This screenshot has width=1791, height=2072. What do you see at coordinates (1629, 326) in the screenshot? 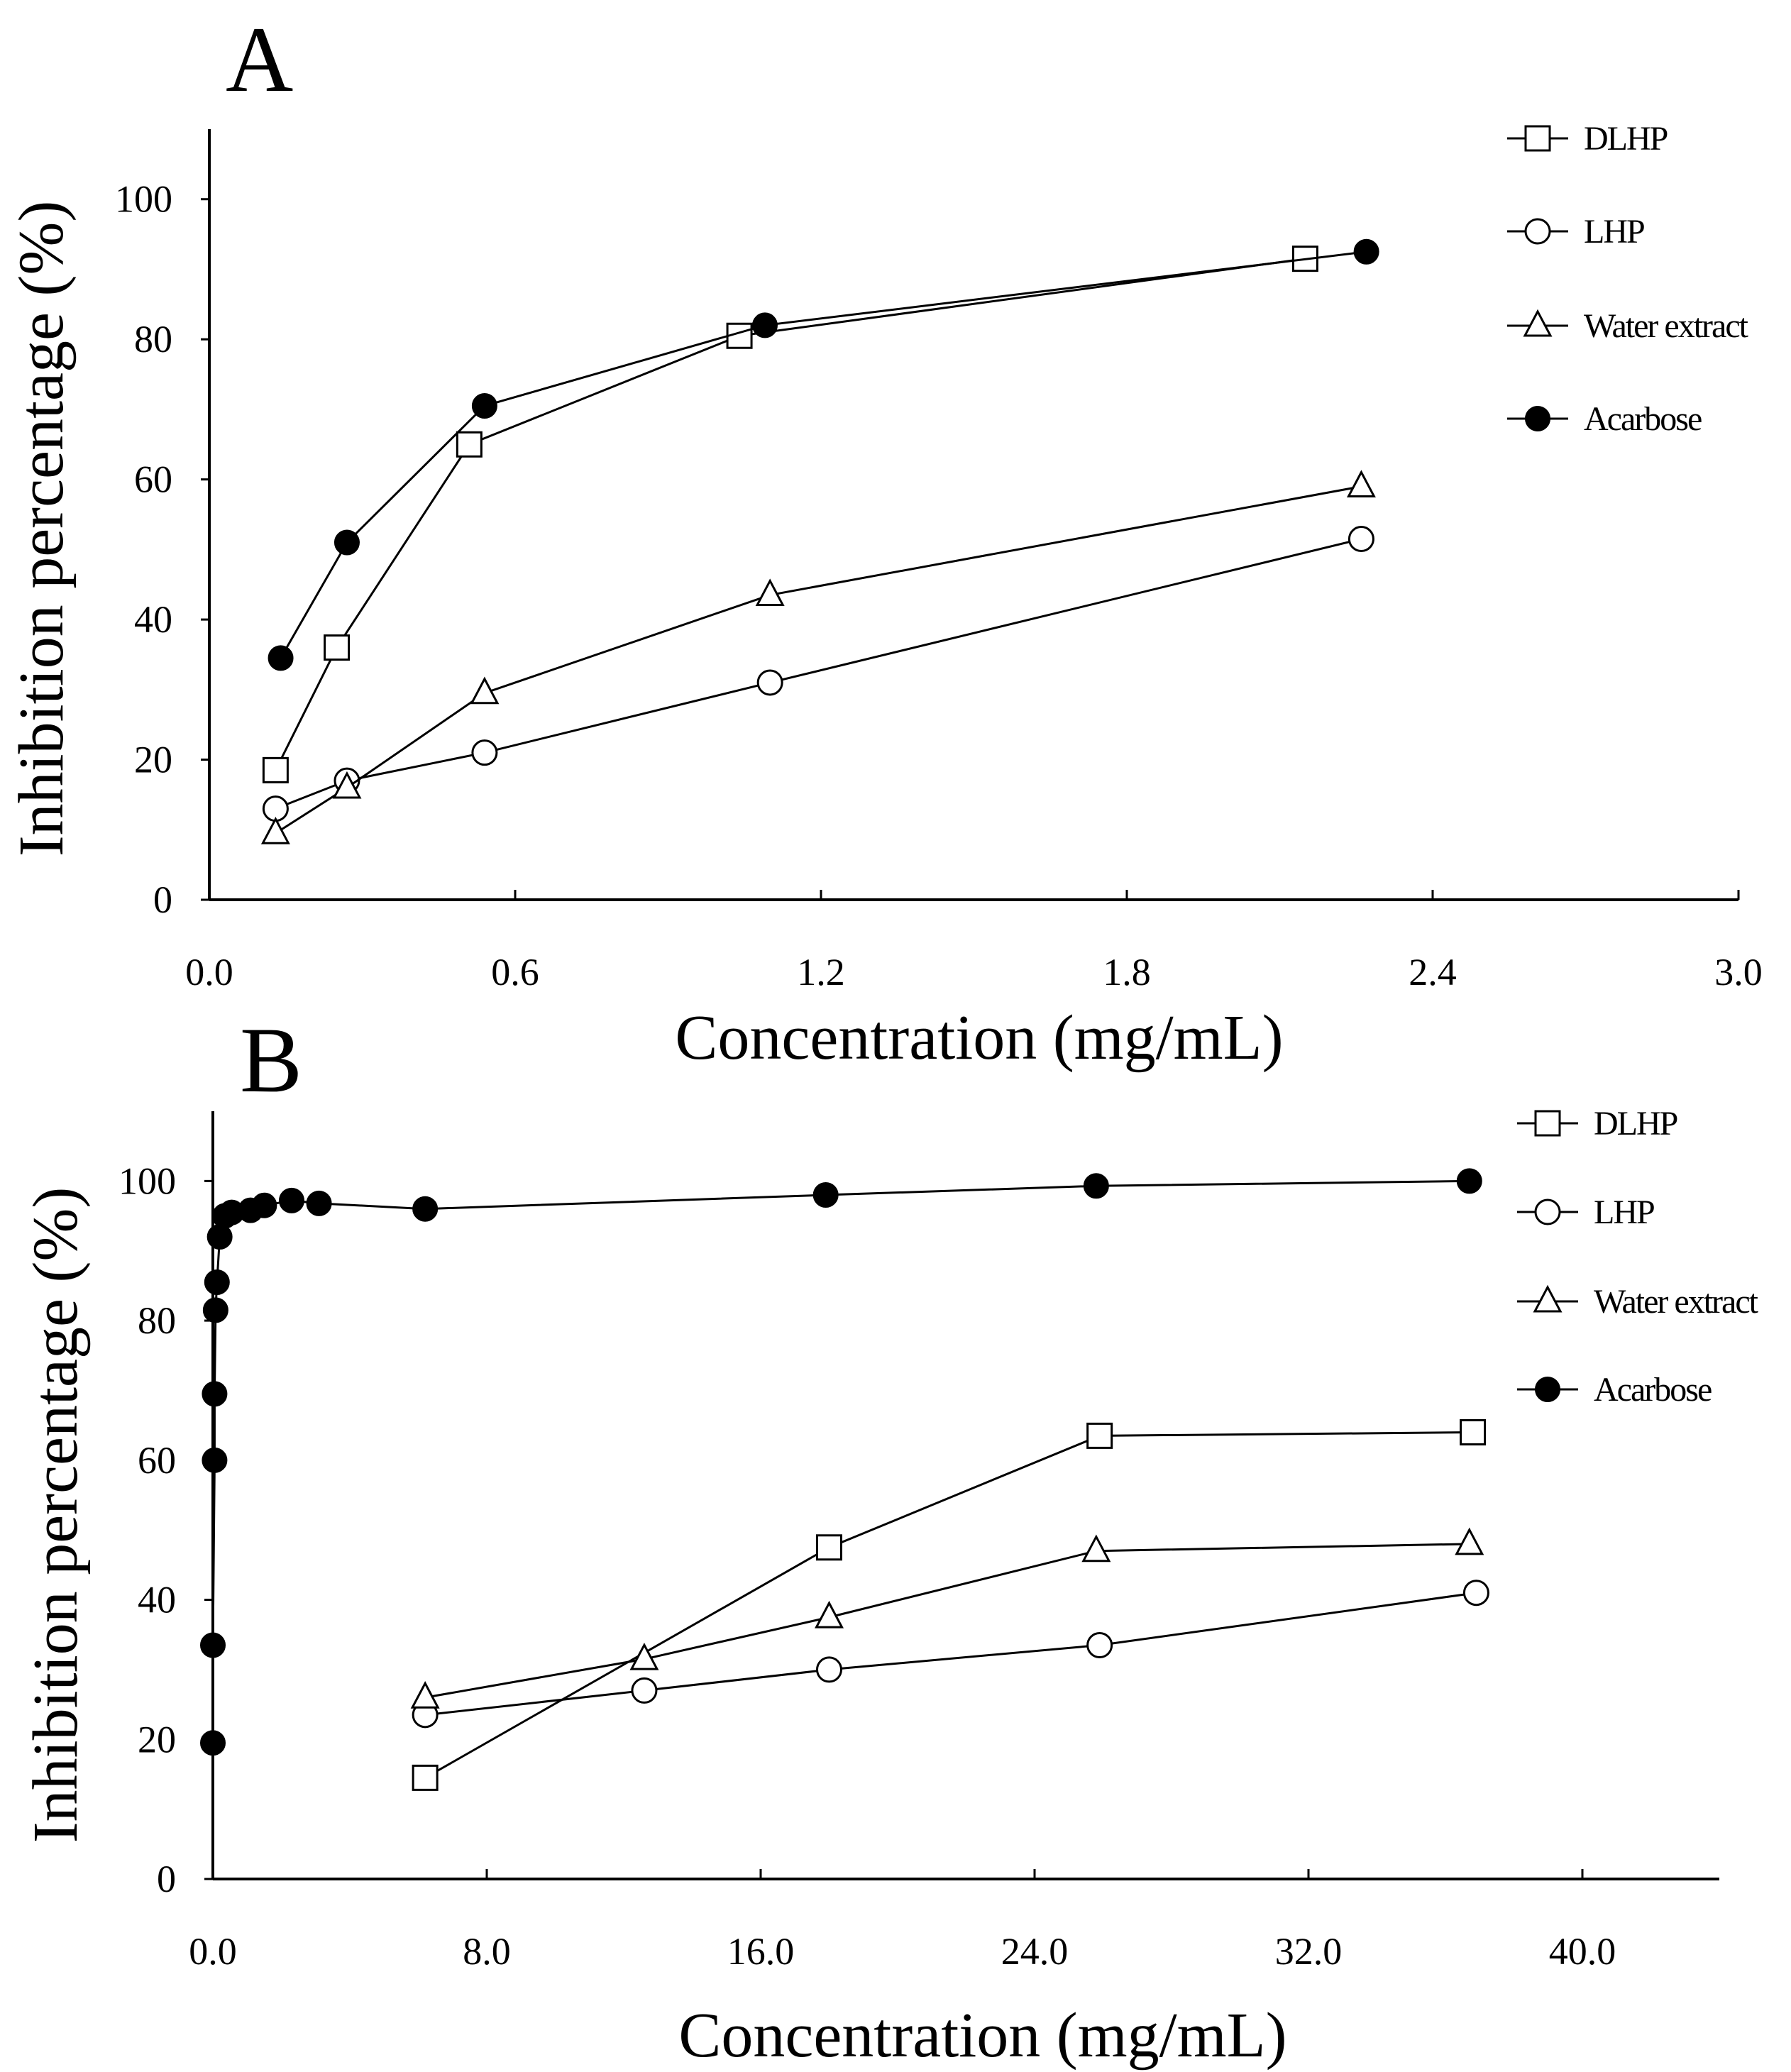
I see `panel-a-legend-entry-water-extract: Water extract` at bounding box center [1629, 326].